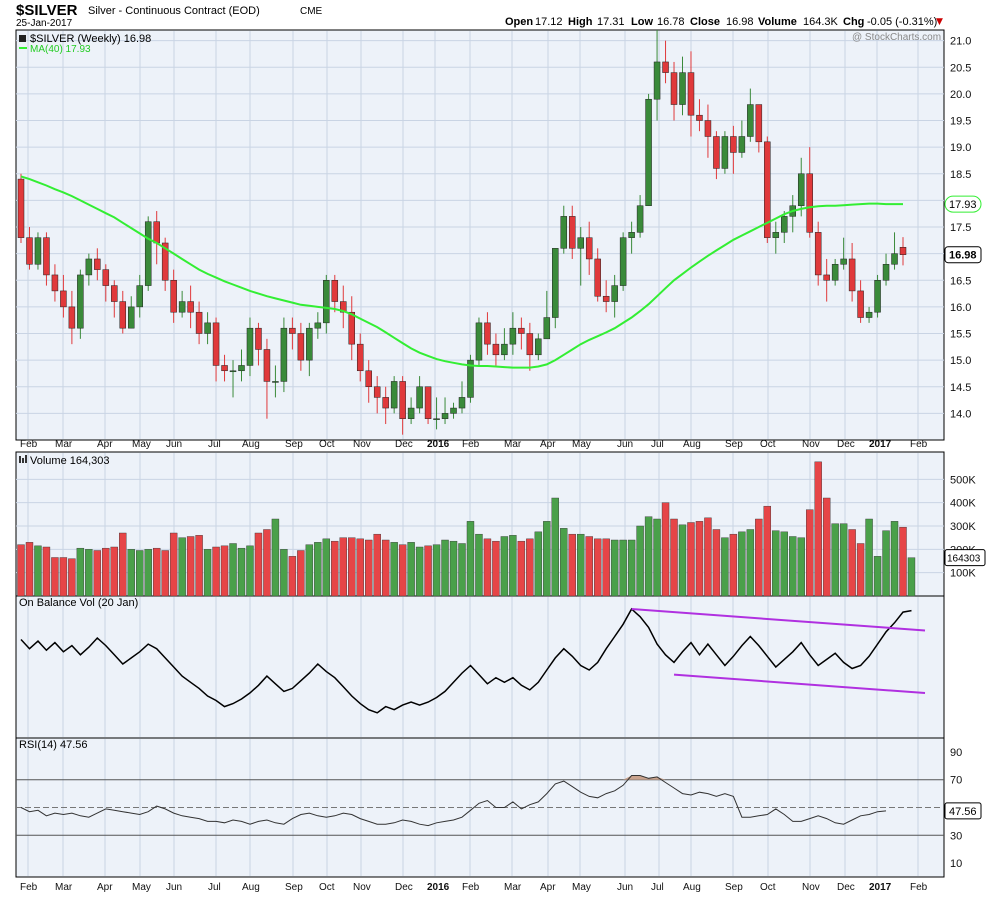 The image size is (990, 897). What do you see at coordinates (963, 205) in the screenshot?
I see `ma-value-label: 17.93` at bounding box center [963, 205].